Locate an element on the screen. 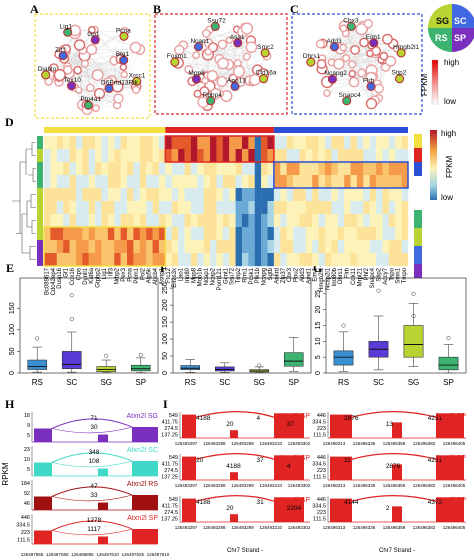 The image size is (474, 560). box-sg is located at coordinates (413, 341).